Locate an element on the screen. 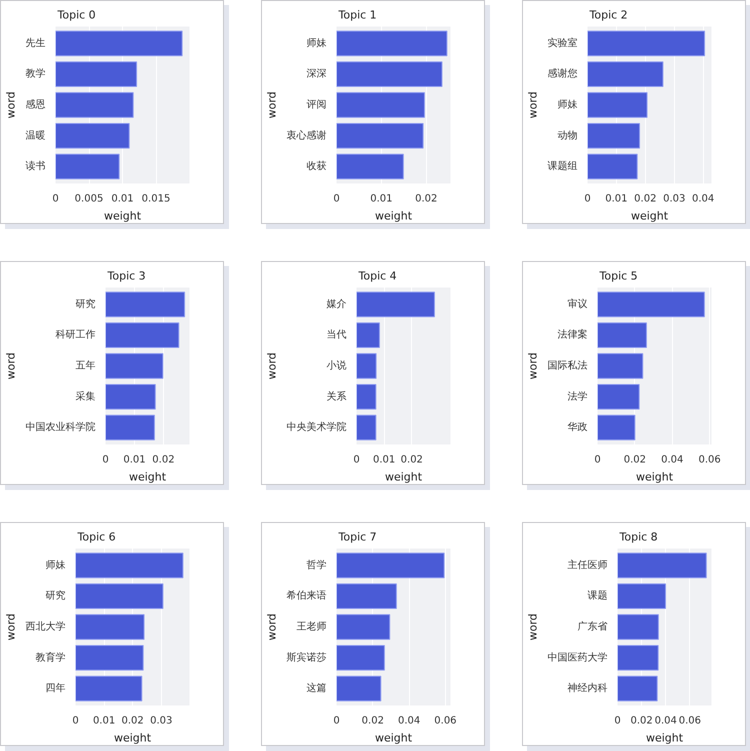 This screenshot has height=751, width=750. y-tick-label: 媒介 is located at coordinates (336, 304).